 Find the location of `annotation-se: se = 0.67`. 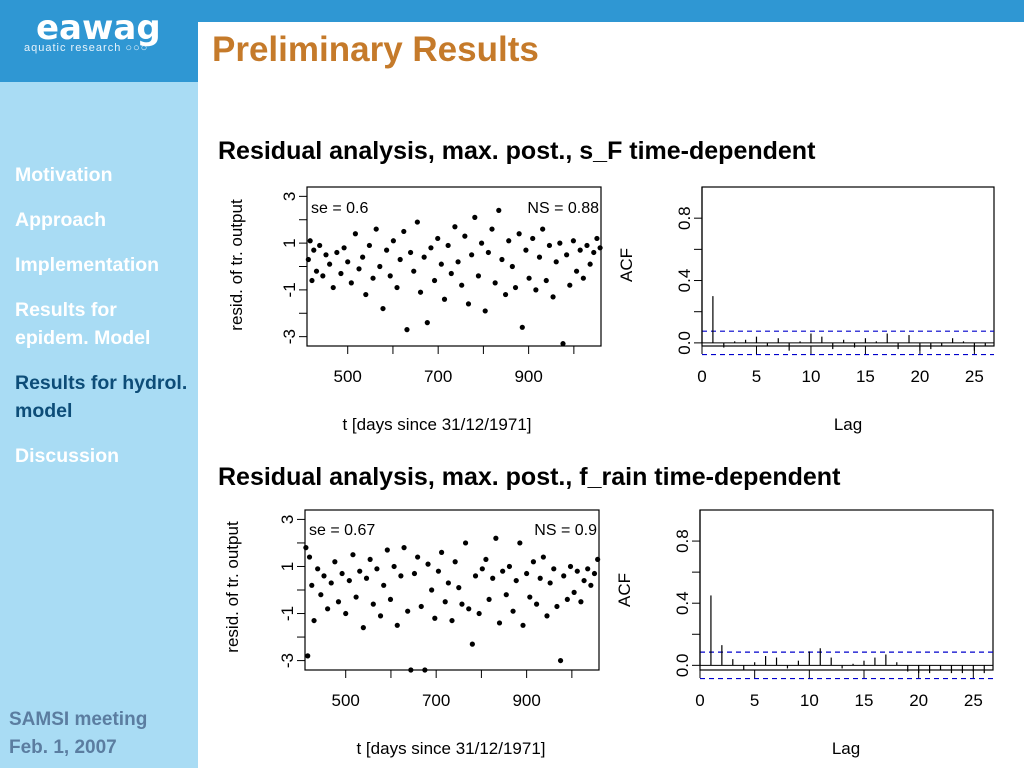

annotation-se: se = 0.67 is located at coordinates (342, 530).